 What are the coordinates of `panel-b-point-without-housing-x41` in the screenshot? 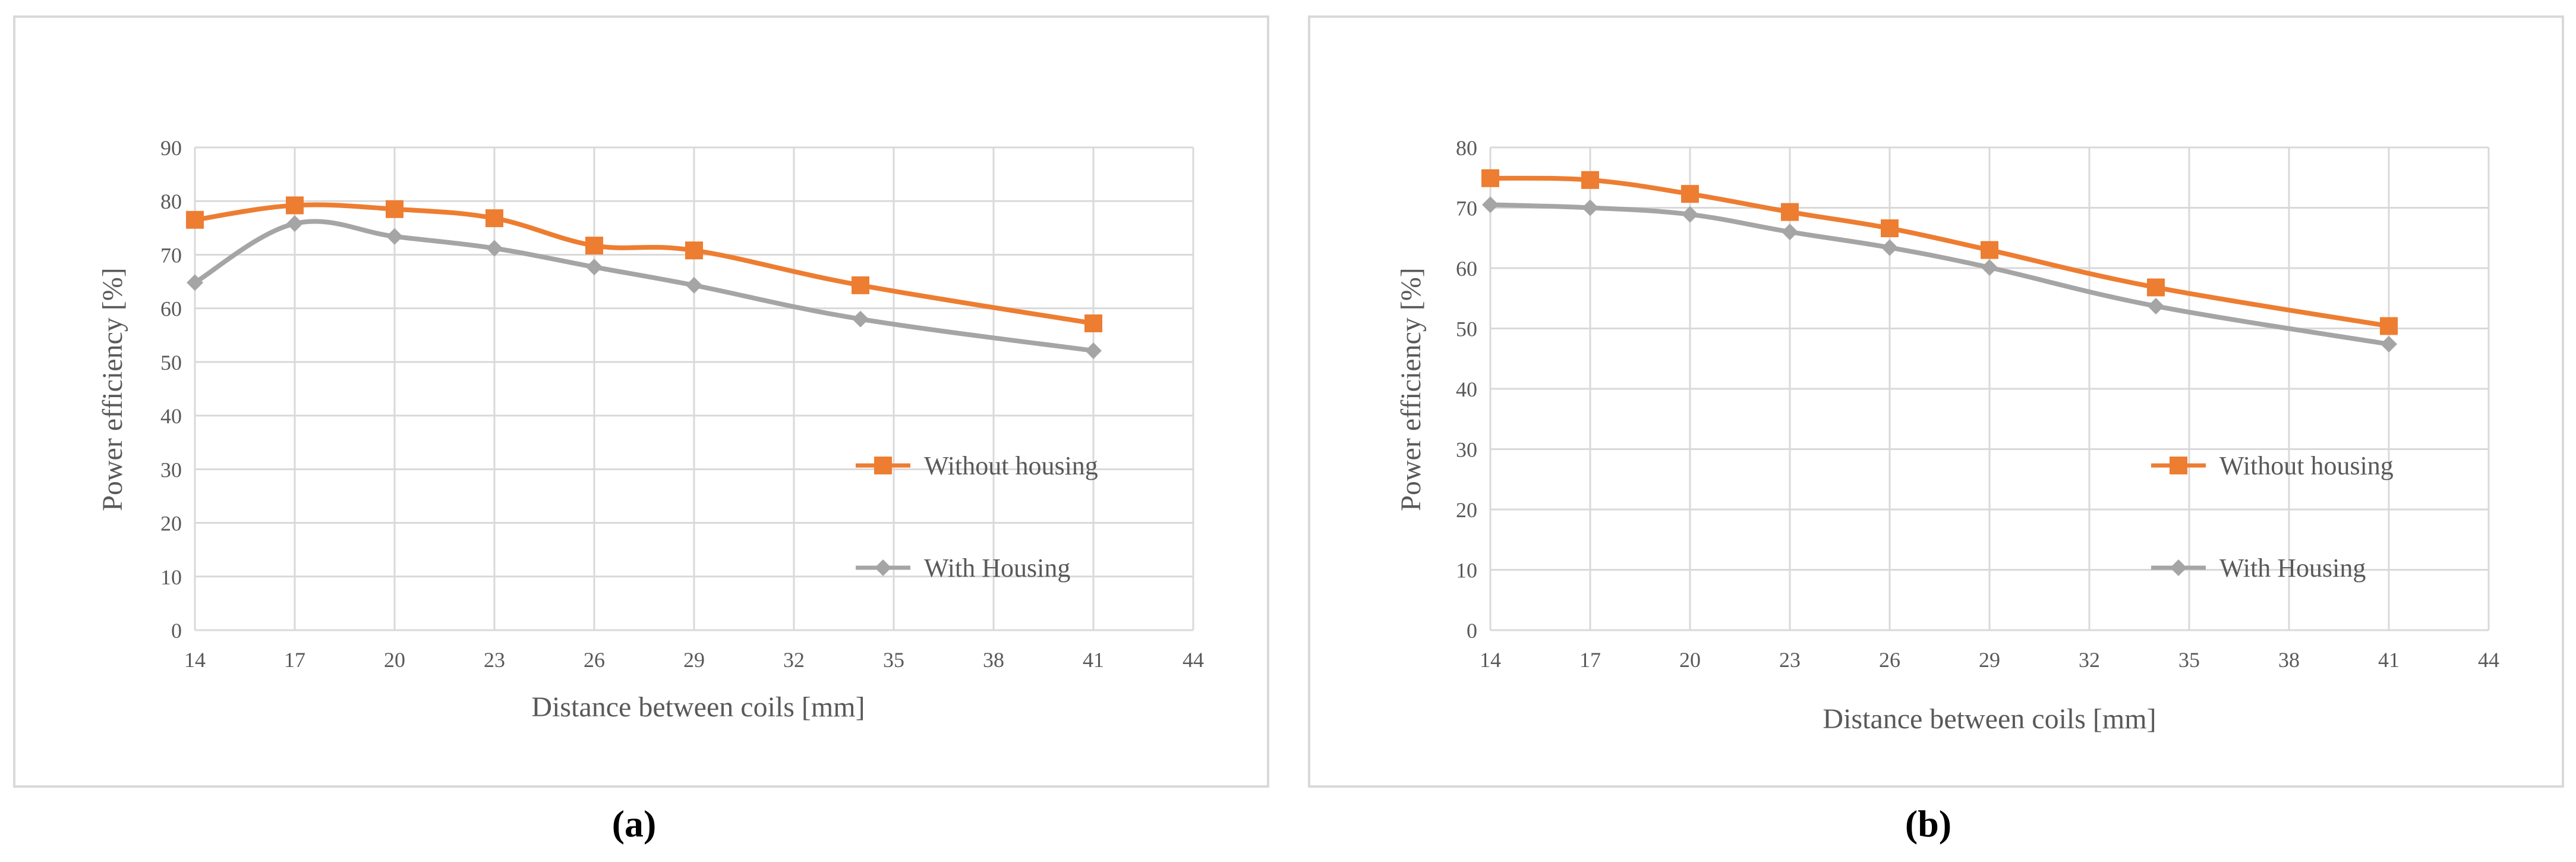 It's located at (2389, 326).